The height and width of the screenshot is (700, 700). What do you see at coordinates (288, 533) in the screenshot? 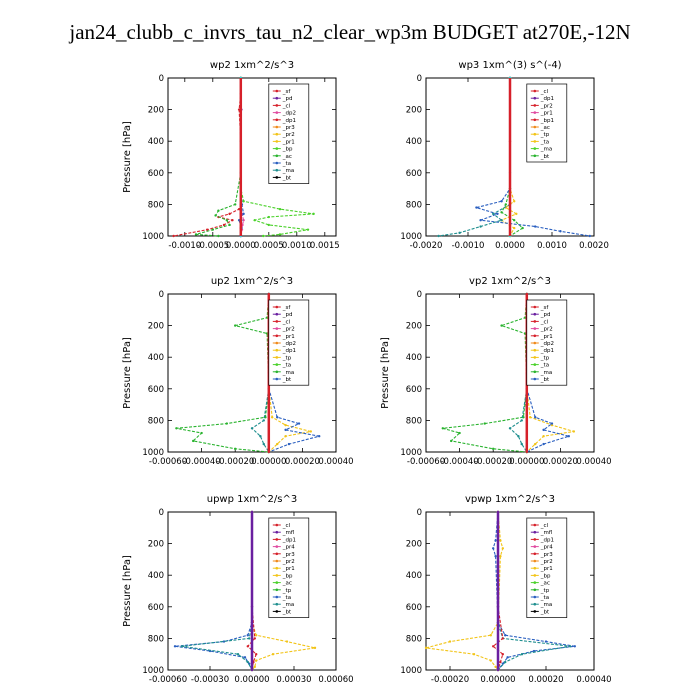
I see `legend-label: _mfl` at bounding box center [288, 533].